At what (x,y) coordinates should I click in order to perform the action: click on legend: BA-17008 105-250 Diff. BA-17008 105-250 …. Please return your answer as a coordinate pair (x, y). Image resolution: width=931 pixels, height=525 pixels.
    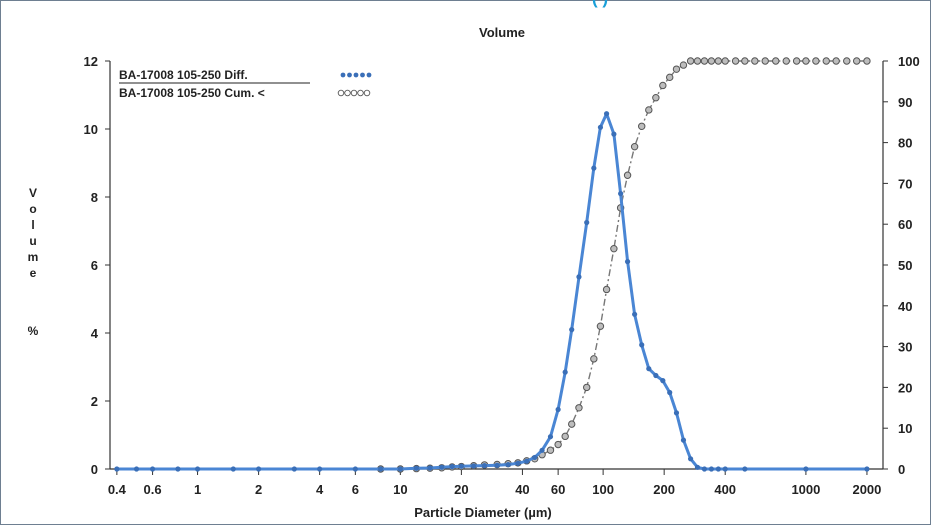
    Looking at the image, I should click on (245, 84).